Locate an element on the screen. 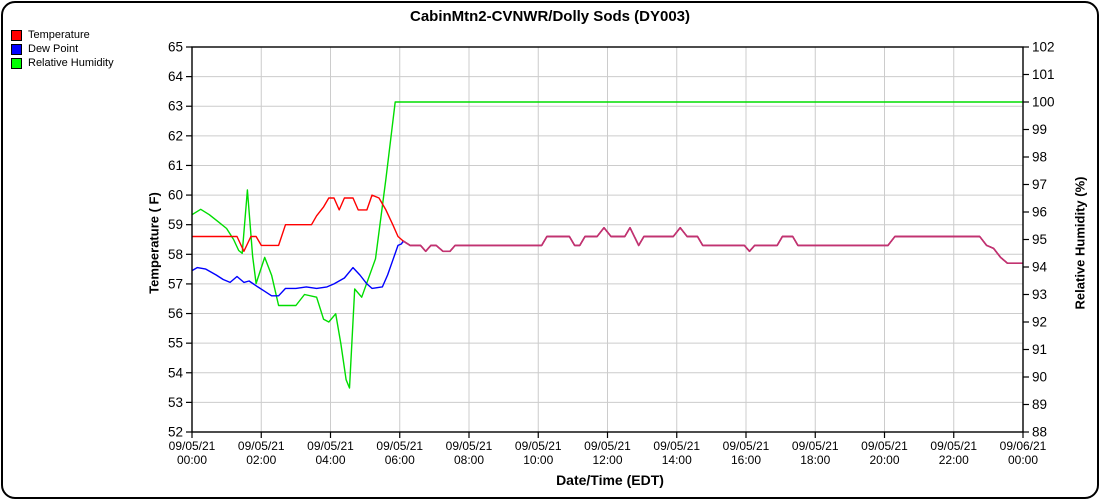 The image size is (1100, 500). x-tick-label-time: 08:00 is located at coordinates (469, 460).